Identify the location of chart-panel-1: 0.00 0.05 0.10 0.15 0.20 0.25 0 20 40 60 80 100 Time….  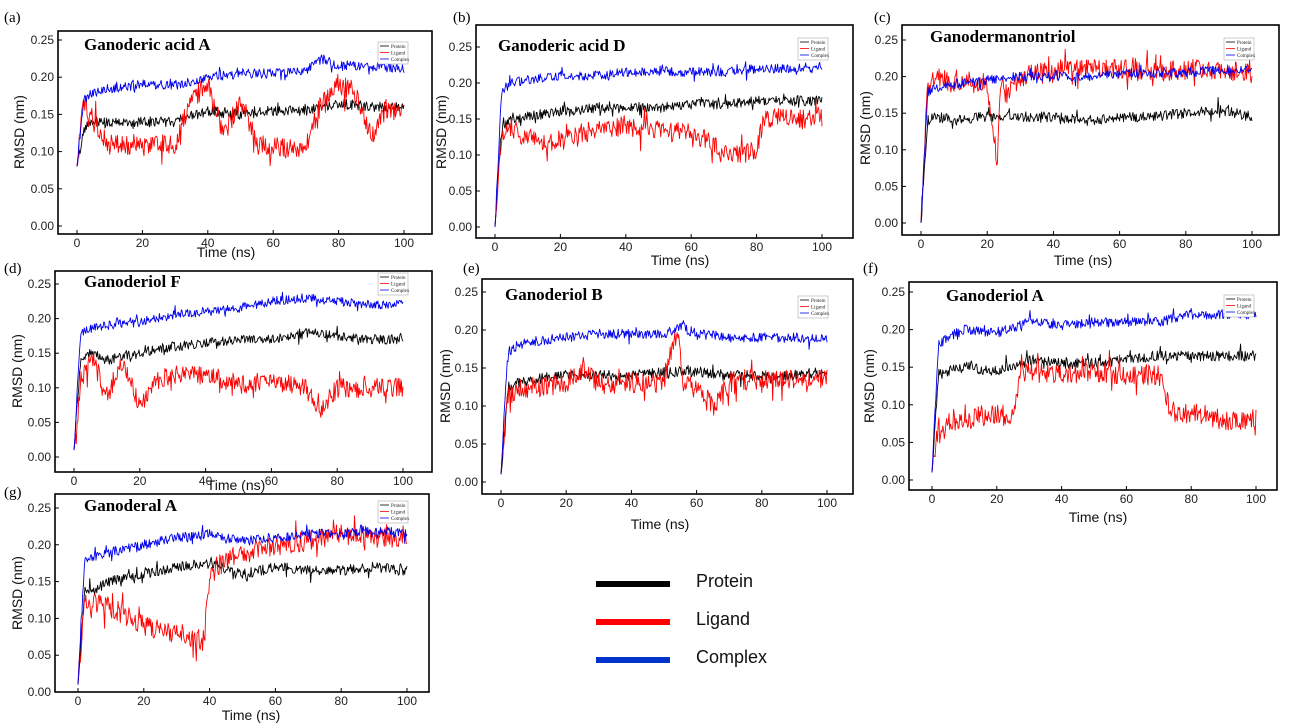
(218, 135).